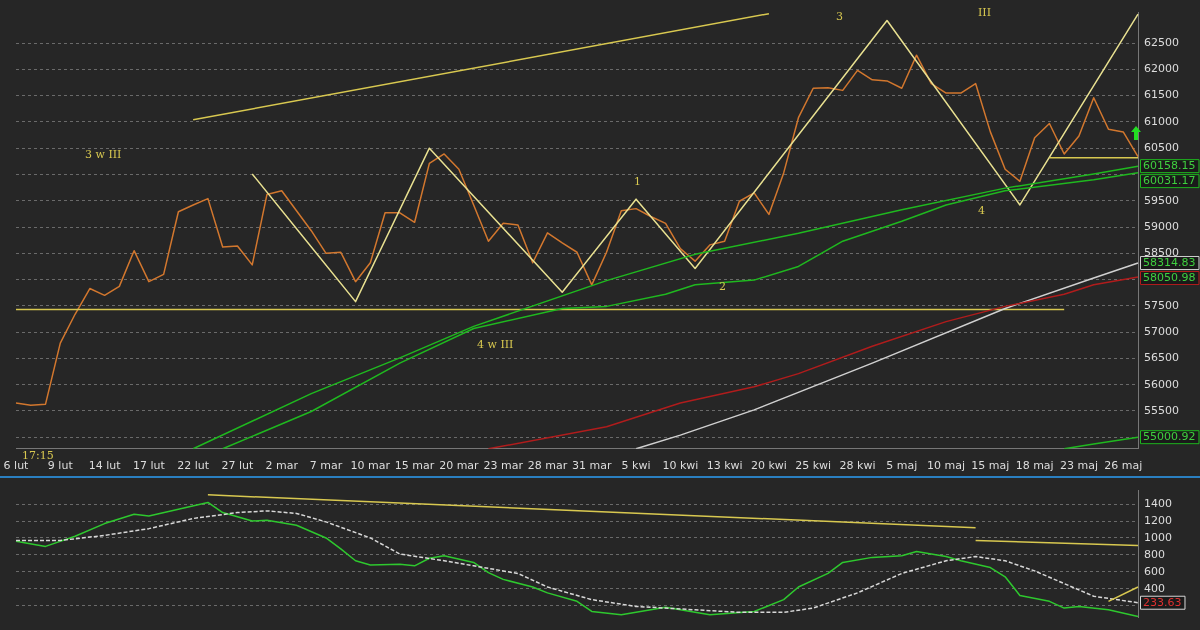 The height and width of the screenshot is (630, 1200). I want to click on data-label: 60031.17, so click(1169, 181).